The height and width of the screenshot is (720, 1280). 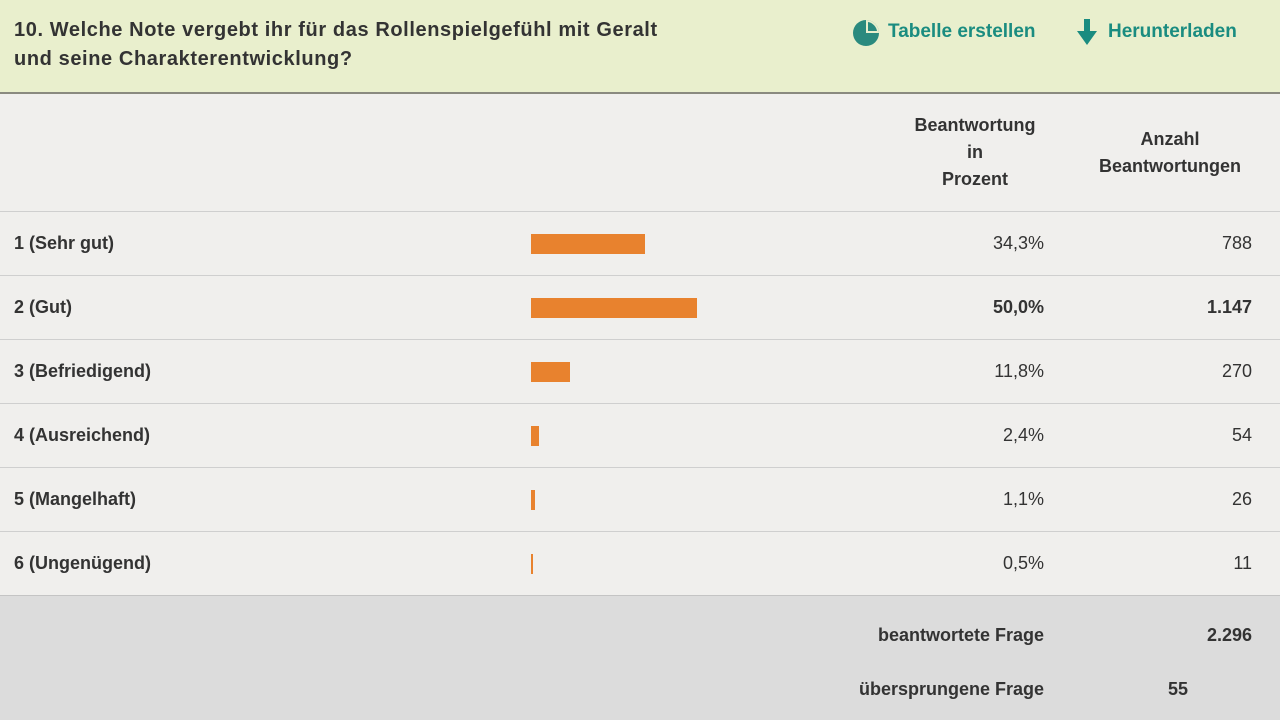 I want to click on percent-value: 50,0%, so click(x=1018, y=307).